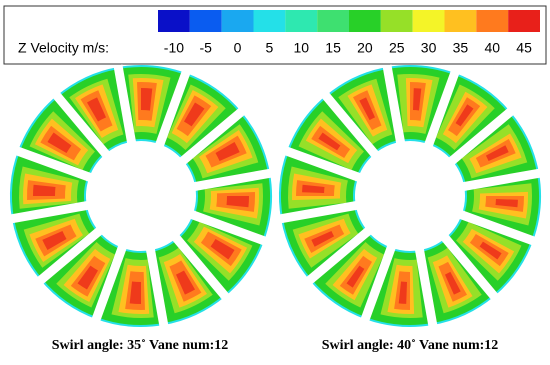 The height and width of the screenshot is (365, 550). I want to click on legend-title: Z Velocity m/s:, so click(63, 48).